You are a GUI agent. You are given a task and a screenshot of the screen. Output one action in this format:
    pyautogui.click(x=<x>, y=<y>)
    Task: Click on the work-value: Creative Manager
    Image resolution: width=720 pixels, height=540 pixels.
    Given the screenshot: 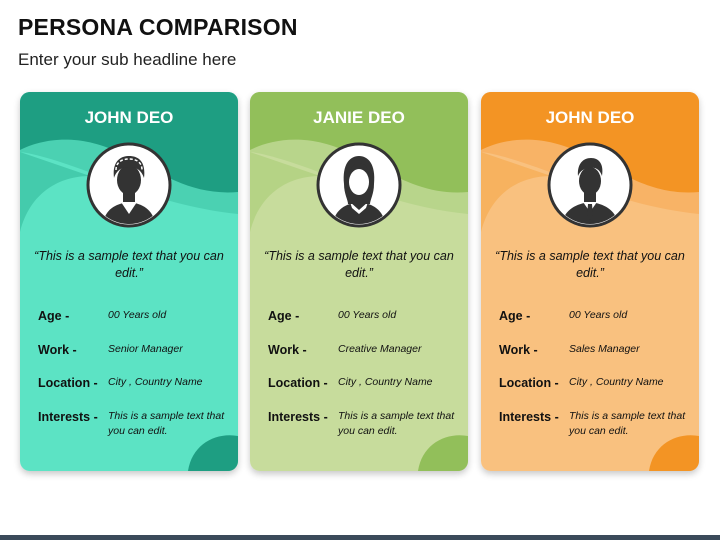 What is the action you would take?
    pyautogui.click(x=380, y=349)
    